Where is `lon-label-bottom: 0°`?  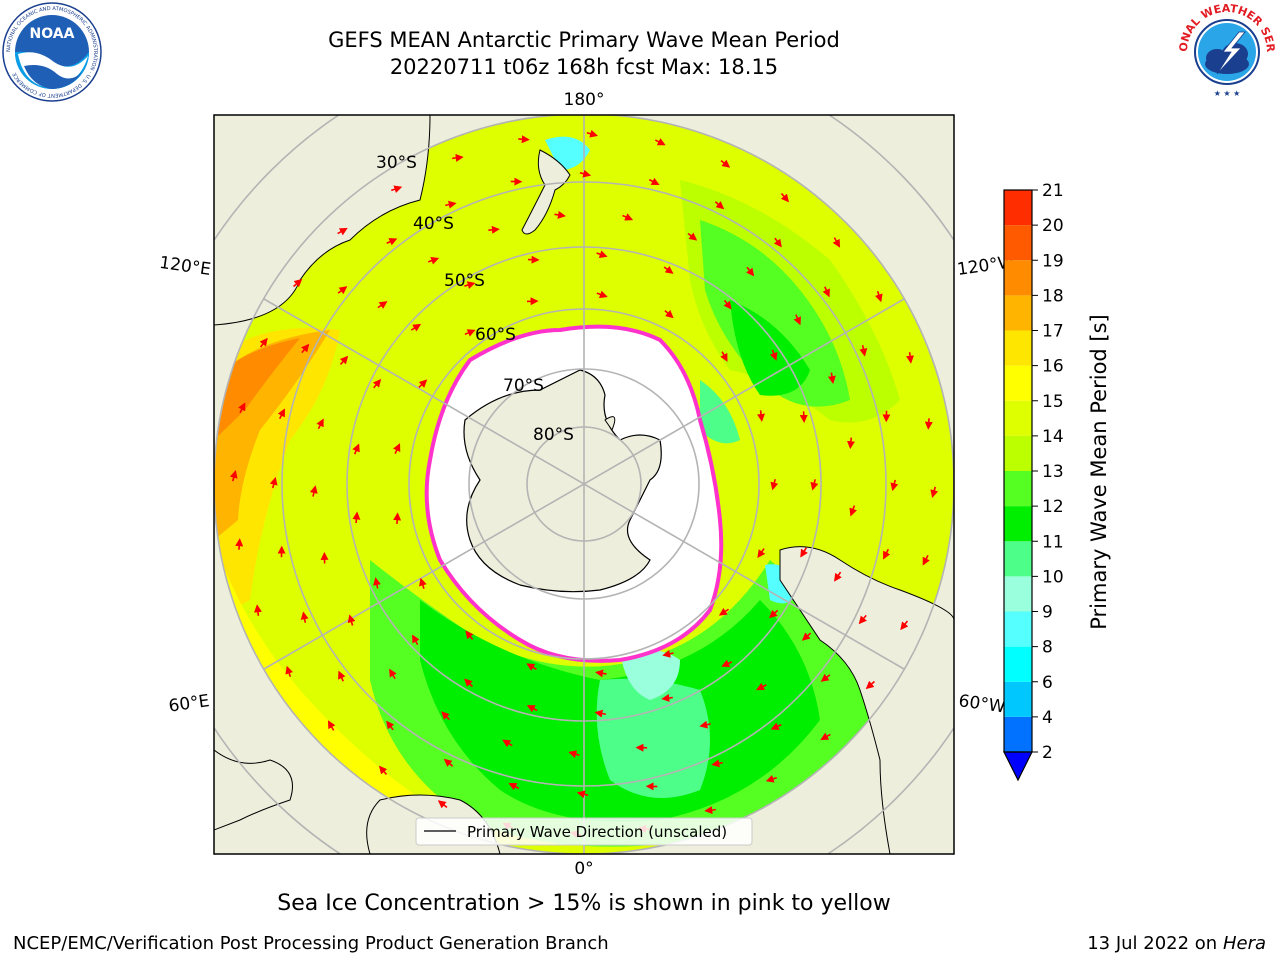 lon-label-bottom: 0° is located at coordinates (583, 869).